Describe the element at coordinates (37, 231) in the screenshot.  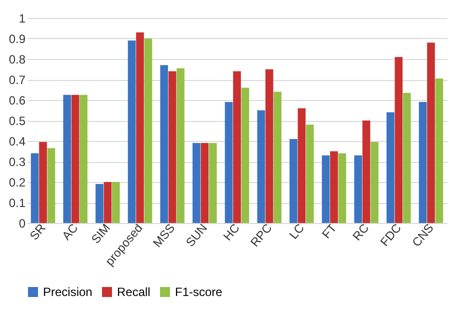
I see `x-tick-label: SR` at that location.